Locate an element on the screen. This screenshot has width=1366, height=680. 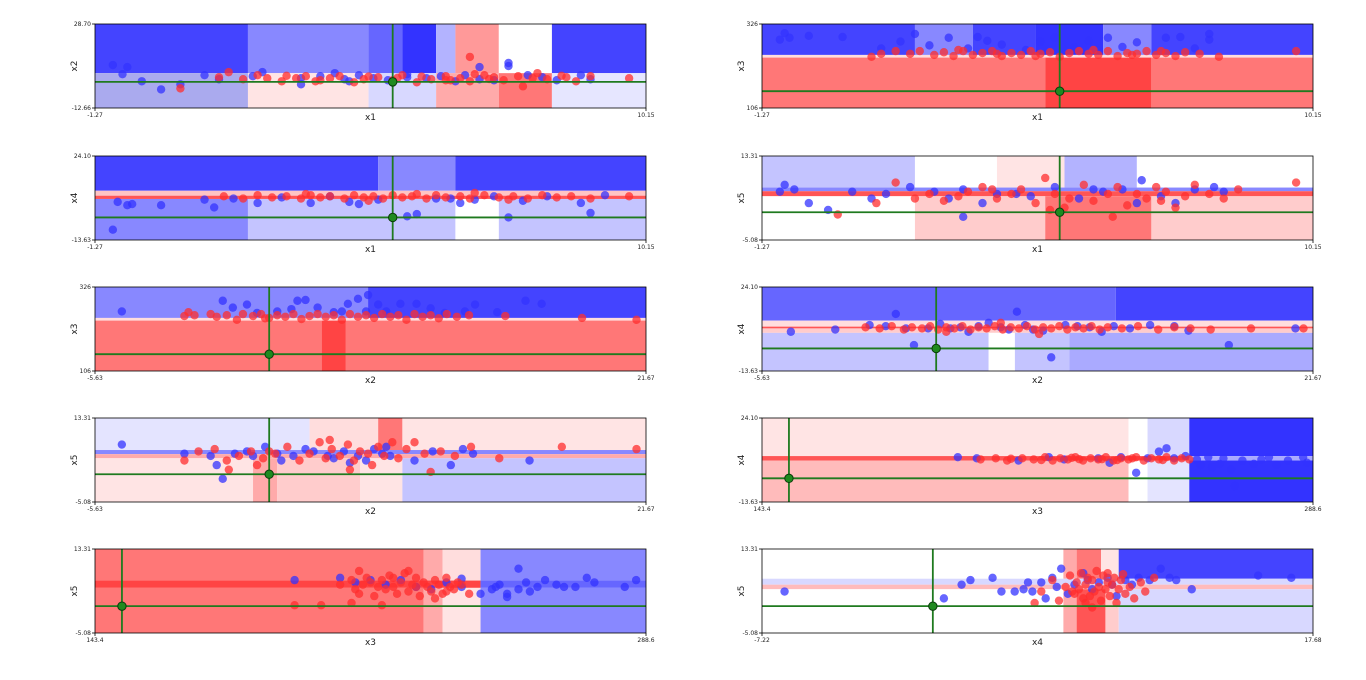
x-tick-label: -1.27 is located at coordinates (95, 115).